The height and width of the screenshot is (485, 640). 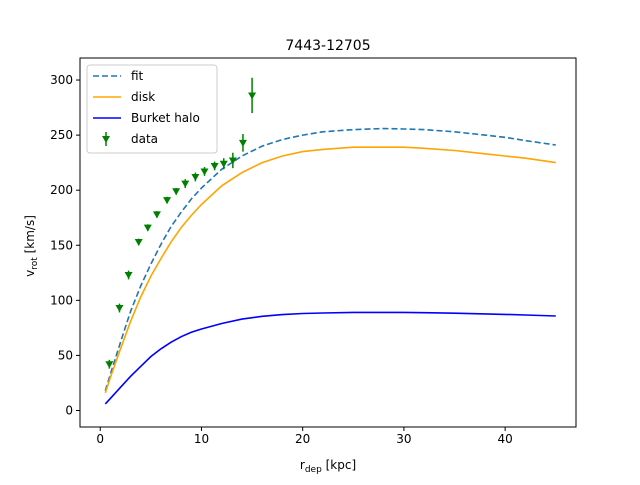 What do you see at coordinates (106, 139) in the screenshot?
I see `legend-marker-data` at bounding box center [106, 139].